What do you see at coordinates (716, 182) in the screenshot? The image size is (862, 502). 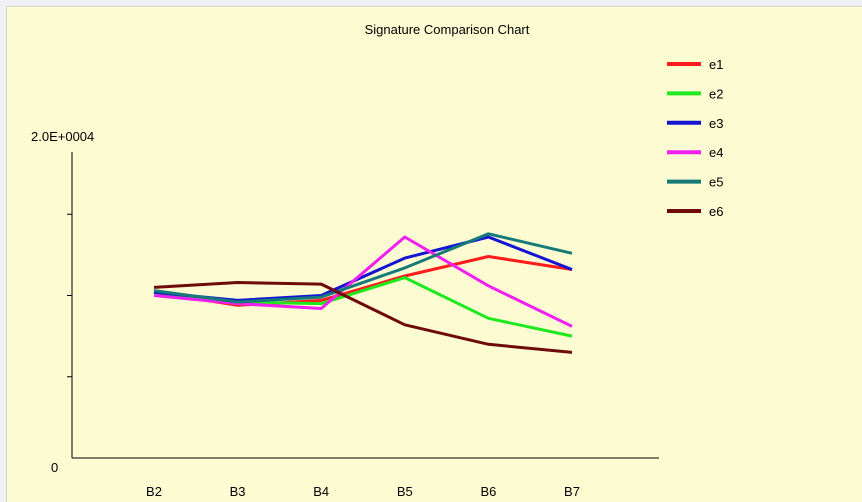 I see `legend-label-e5: e5` at bounding box center [716, 182].